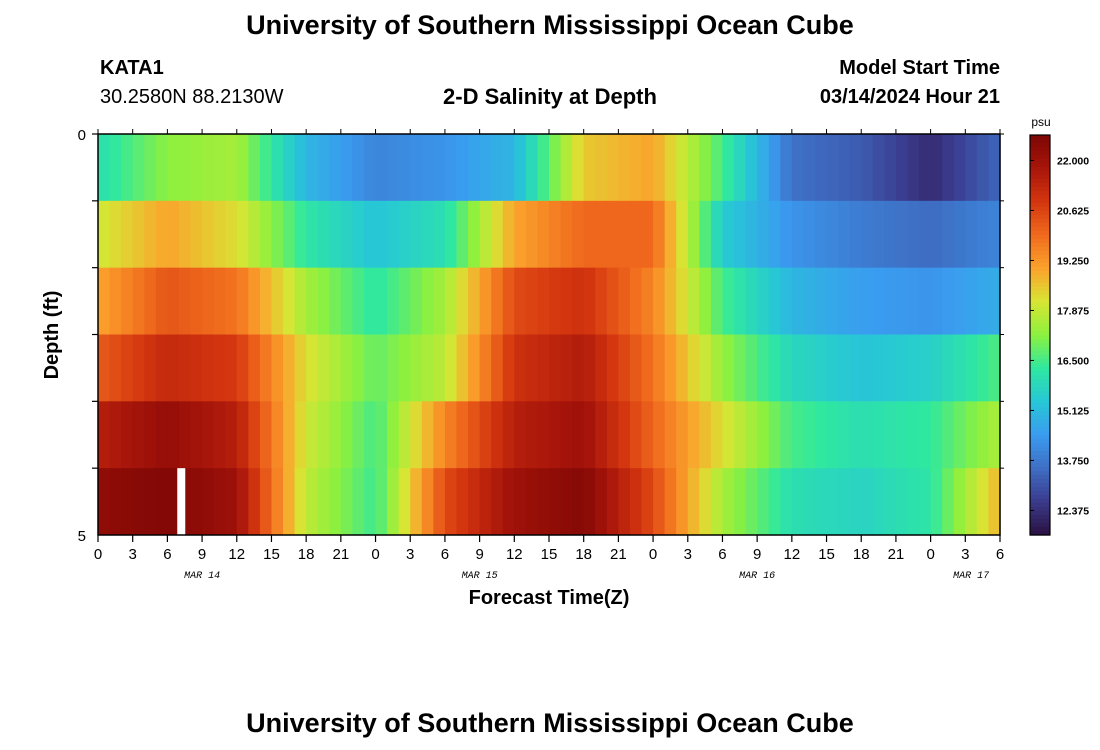 Image resolution: width=1100 pixels, height=750 pixels. I want to click on model-start-label: Model Start Time, so click(919, 68).